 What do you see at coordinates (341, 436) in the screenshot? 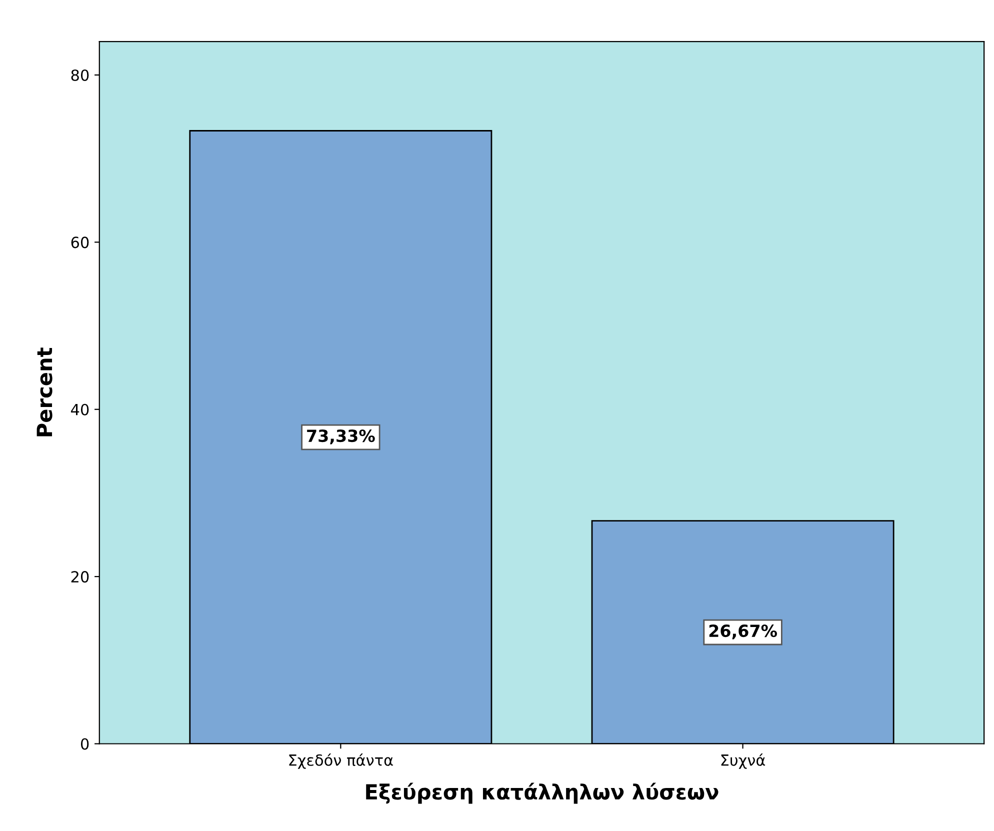
I see `data-label: 73,33%` at bounding box center [341, 436].